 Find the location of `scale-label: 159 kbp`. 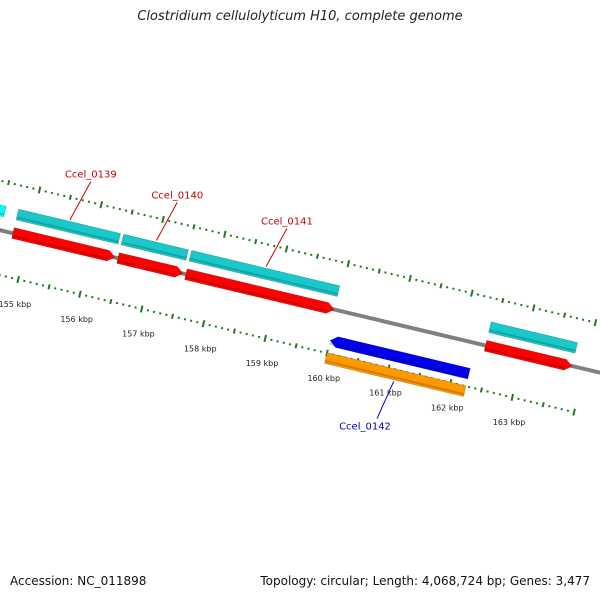

scale-label: 159 kbp is located at coordinates (262, 363).